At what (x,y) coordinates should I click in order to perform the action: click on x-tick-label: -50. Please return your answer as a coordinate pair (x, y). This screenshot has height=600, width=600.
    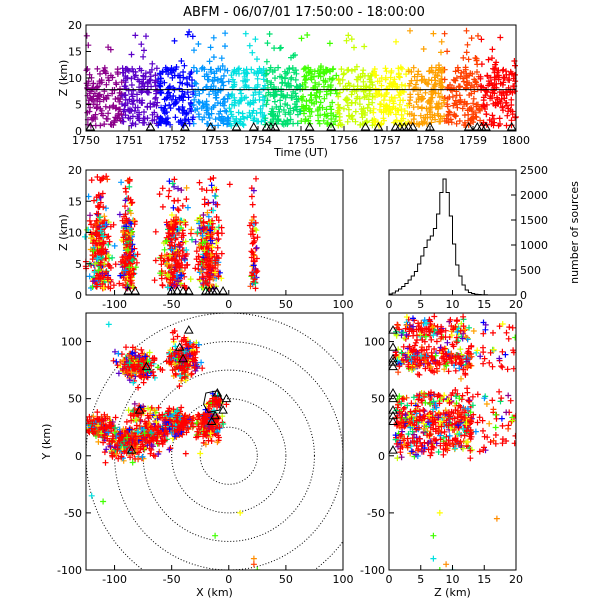
    Looking at the image, I should click on (172, 579).